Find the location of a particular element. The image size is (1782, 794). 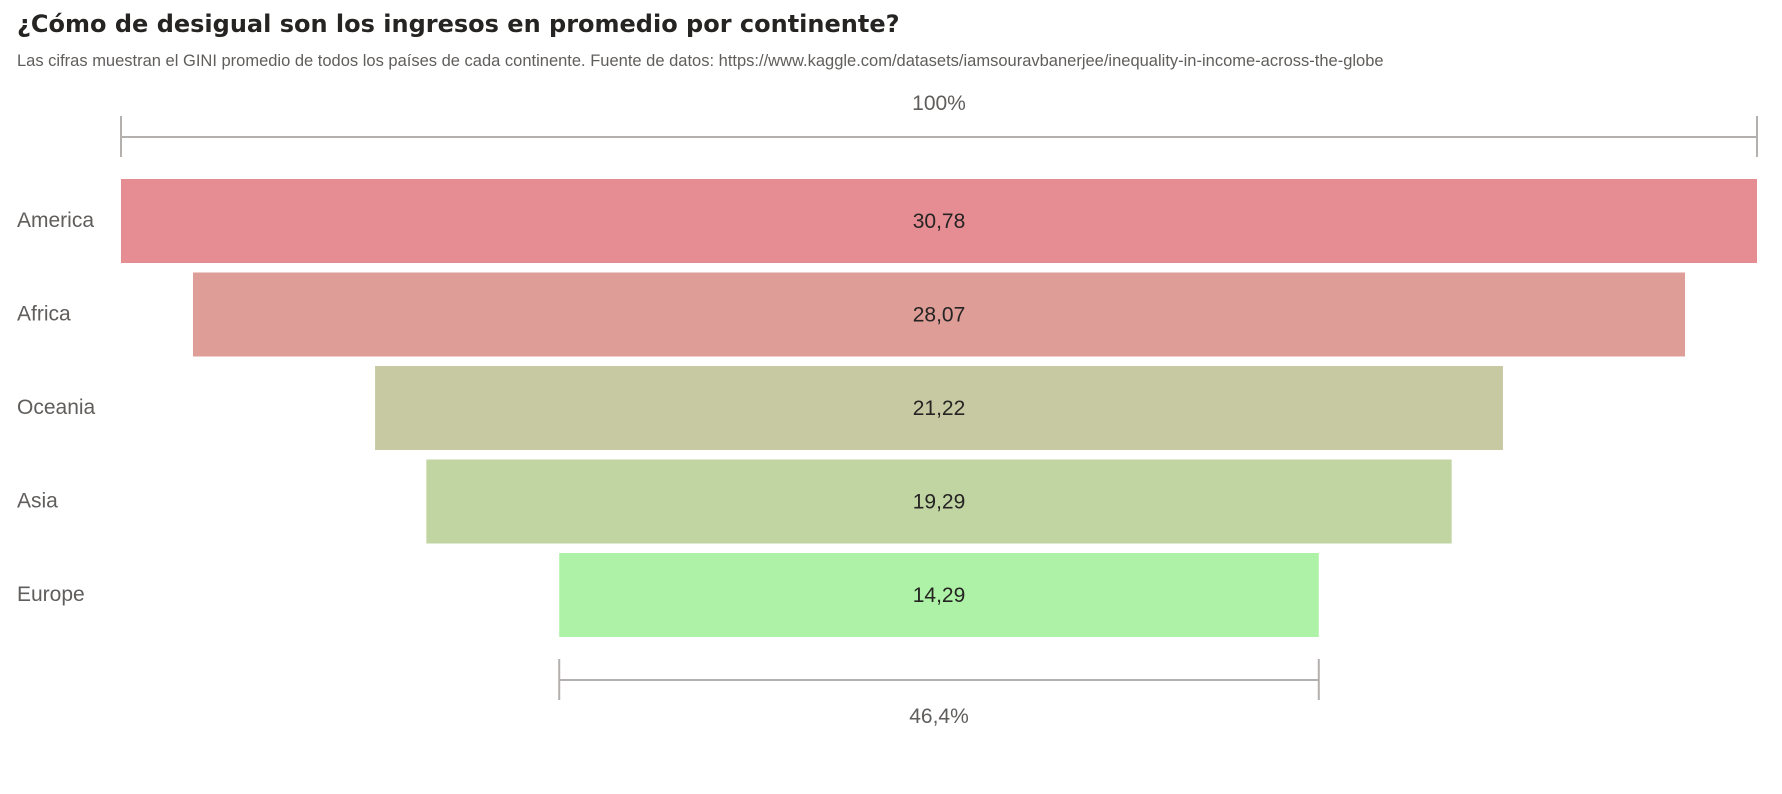

value-label: 28,07 is located at coordinates (939, 315).